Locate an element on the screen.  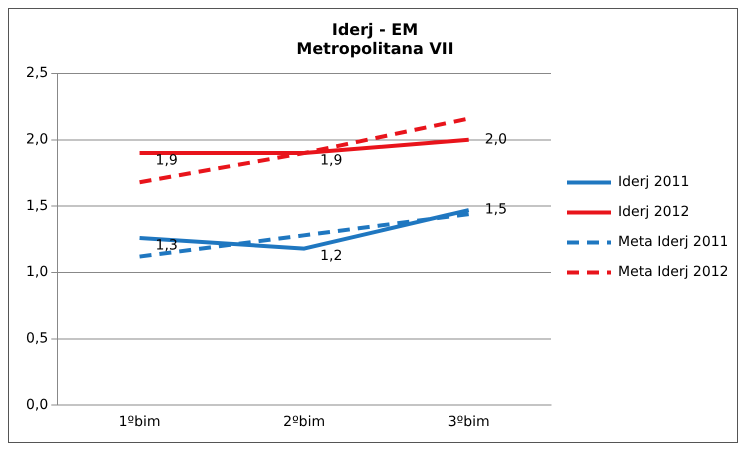
y-tick-label: 0,0 is located at coordinates (37, 404).